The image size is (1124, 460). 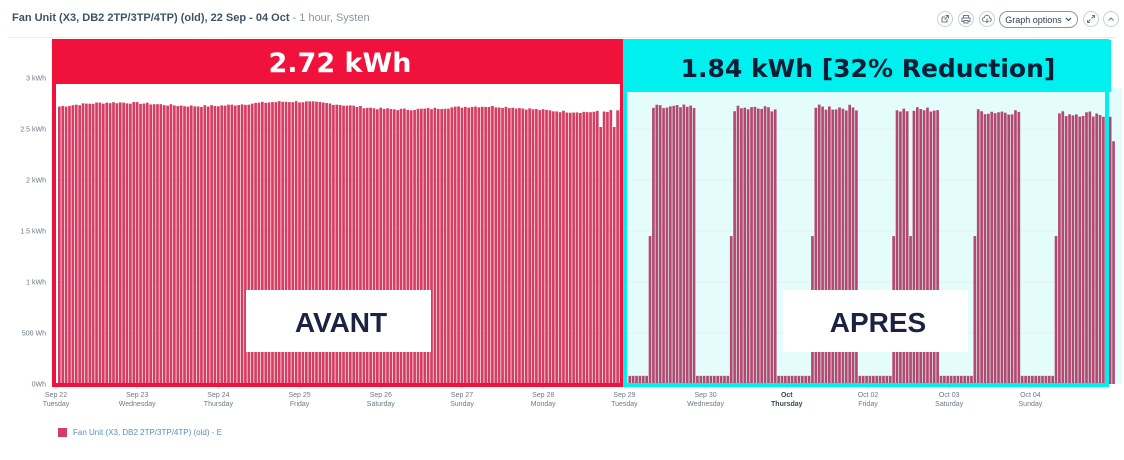 I want to click on before-value-label: 2.72 kWh, so click(x=340, y=63).